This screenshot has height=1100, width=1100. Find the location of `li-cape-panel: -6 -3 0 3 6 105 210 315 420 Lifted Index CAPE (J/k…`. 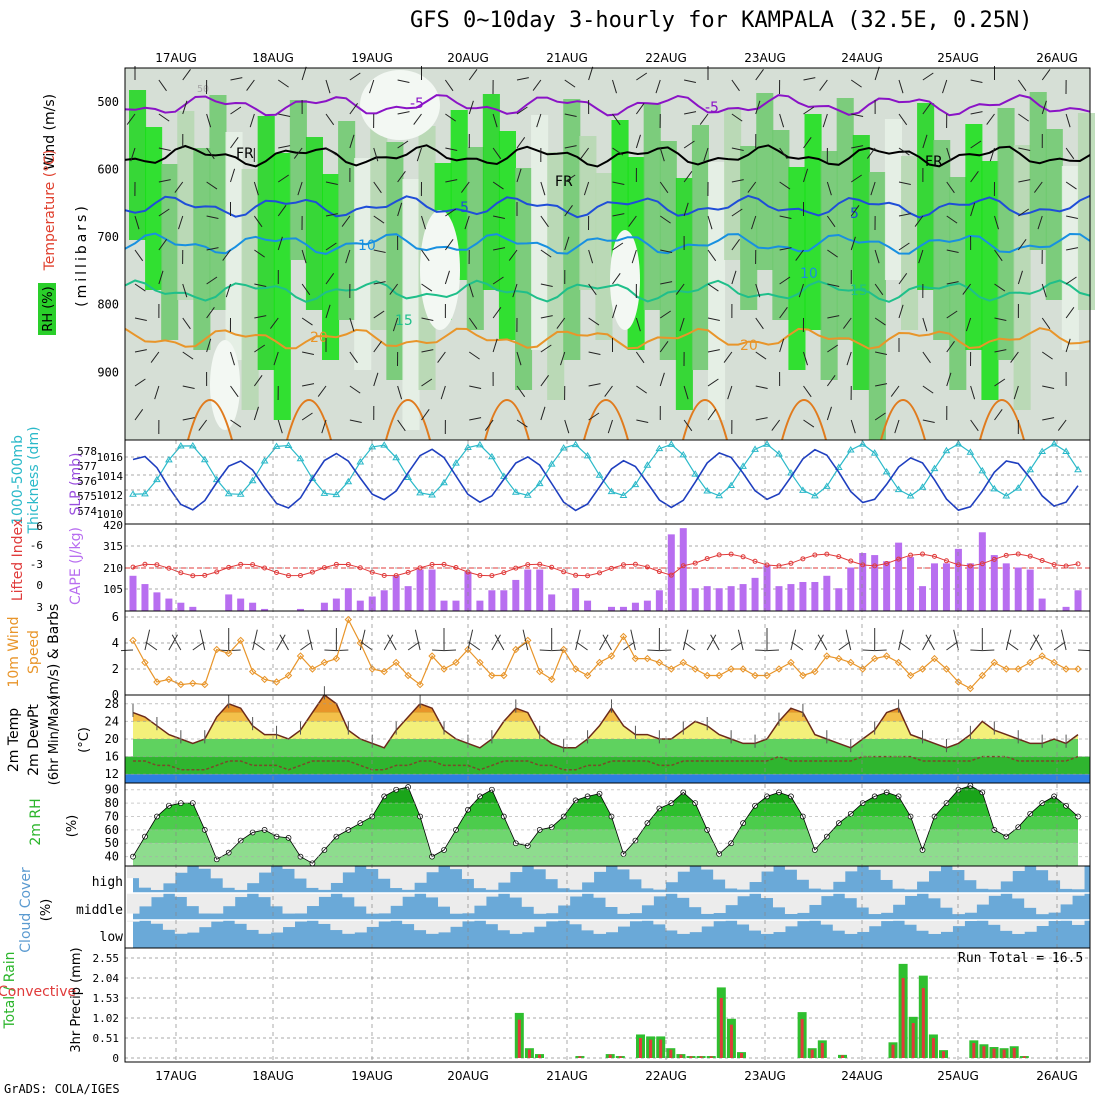

li-cape-panel: -6 -3 0 3 6 105 210 315 420 Lifted Index CAPE (J/k… is located at coordinates (550, 566).